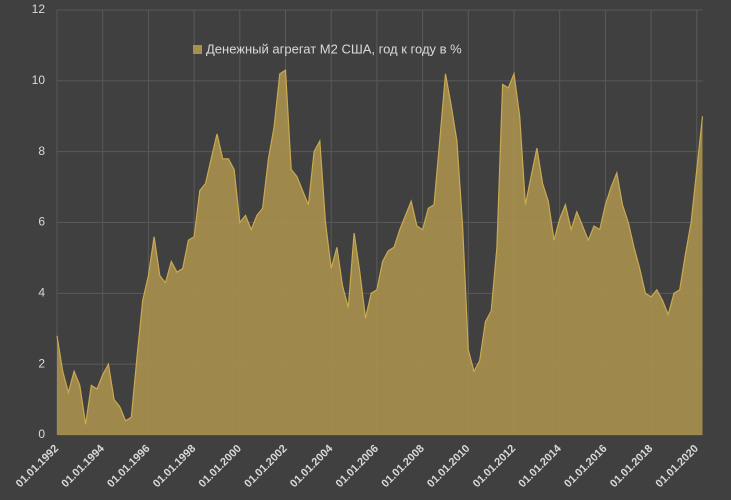 The width and height of the screenshot is (731, 500). Describe the element at coordinates (39, 9) in the screenshot. I see `y-tick-label: 12` at that location.